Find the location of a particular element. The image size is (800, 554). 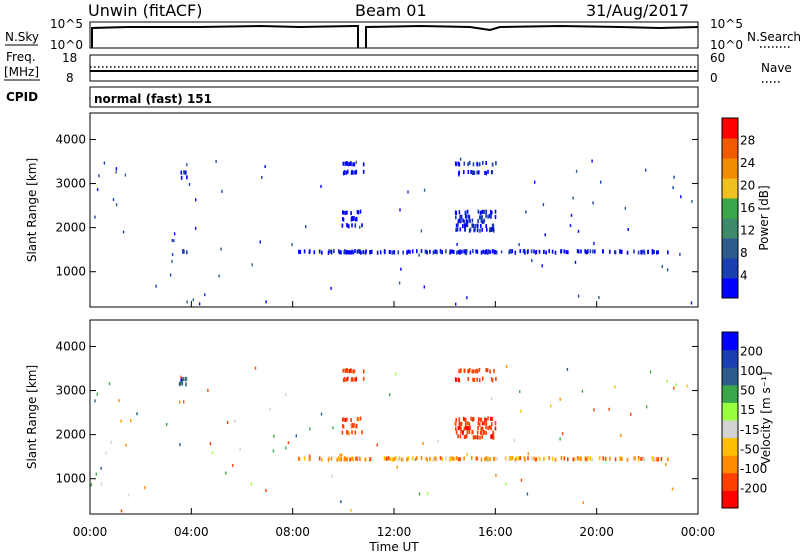

ytick-label: 3000 is located at coordinates (70, 184).